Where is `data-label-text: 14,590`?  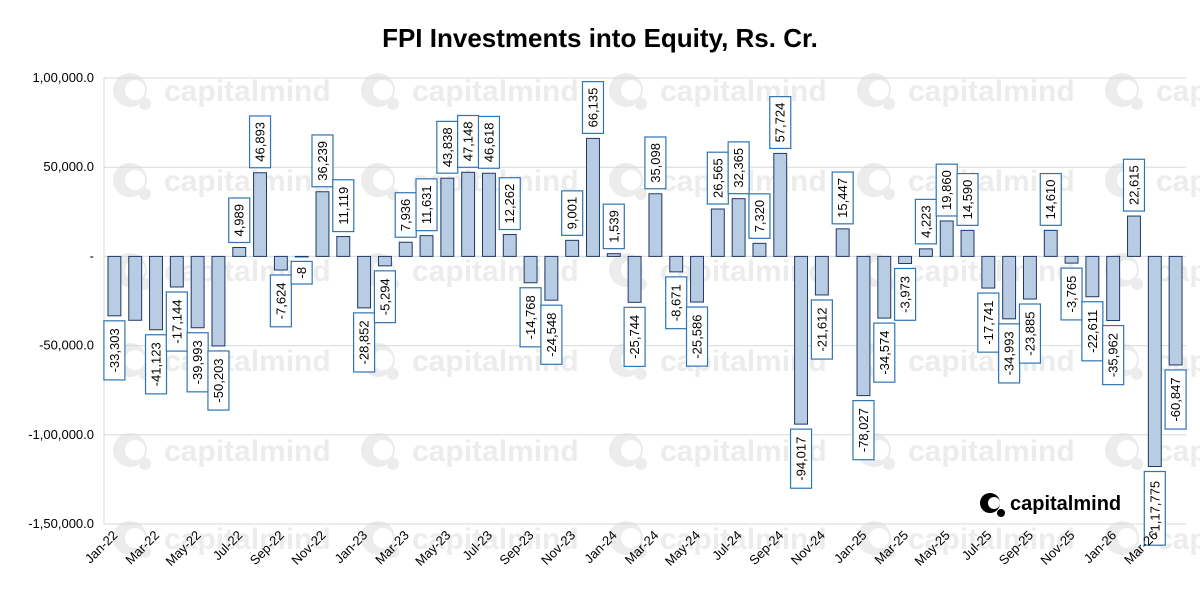
data-label-text: 14,590 is located at coordinates (967, 200).